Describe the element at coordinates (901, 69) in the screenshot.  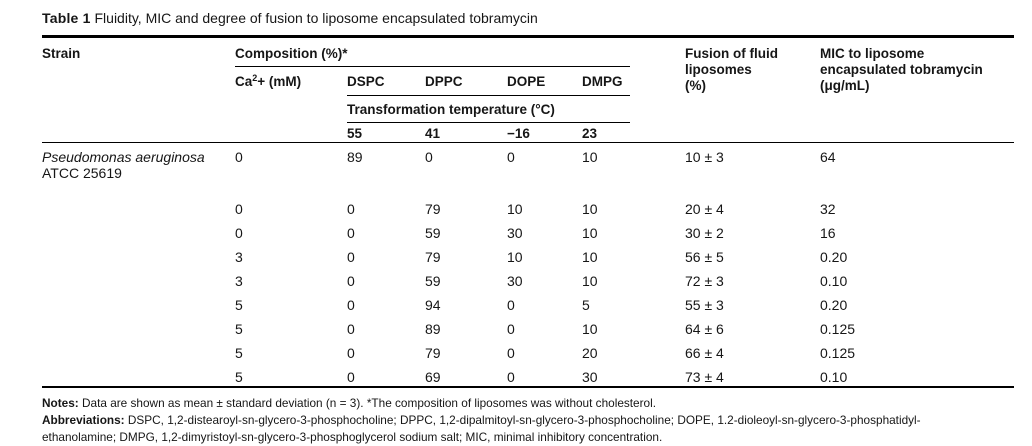
I see `header-mic-line2: encapsulated tobramycin` at that location.